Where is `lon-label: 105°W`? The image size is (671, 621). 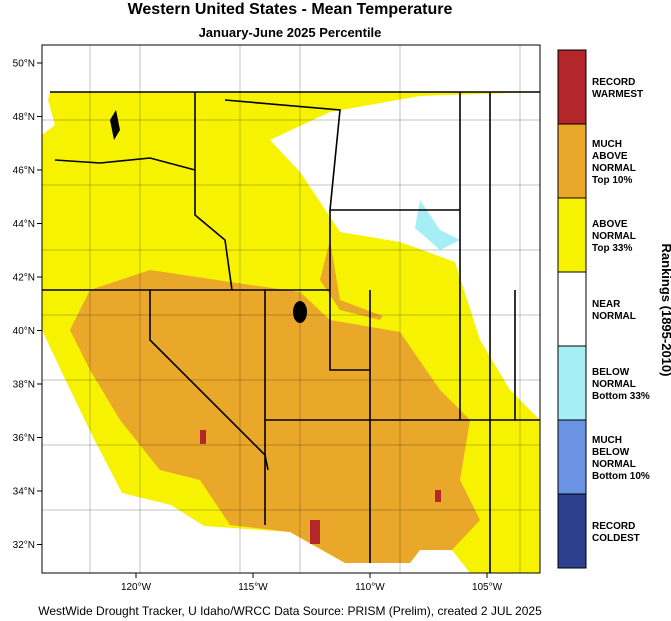 lon-label: 105°W is located at coordinates (487, 587).